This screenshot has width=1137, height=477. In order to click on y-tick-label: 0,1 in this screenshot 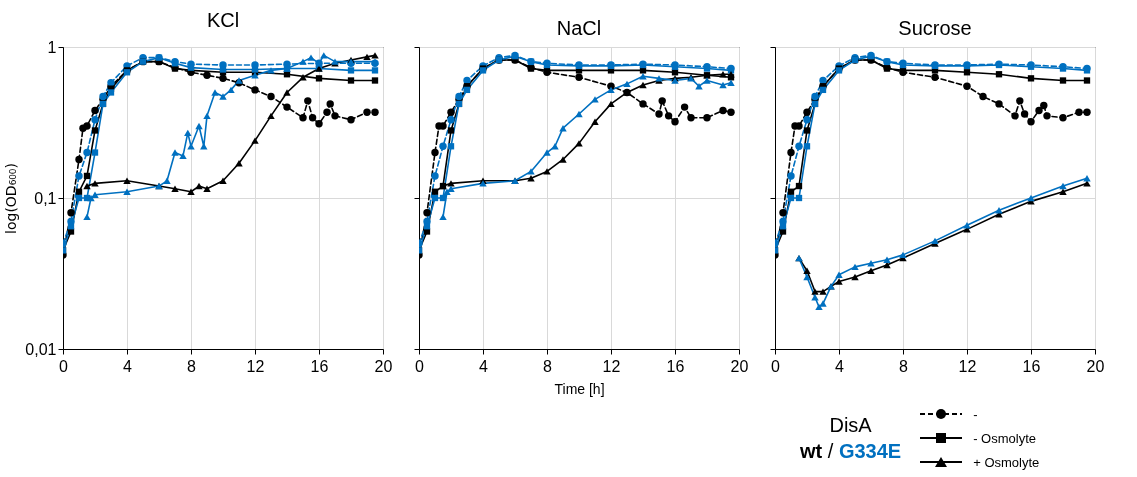, I will do `click(45, 198)`.